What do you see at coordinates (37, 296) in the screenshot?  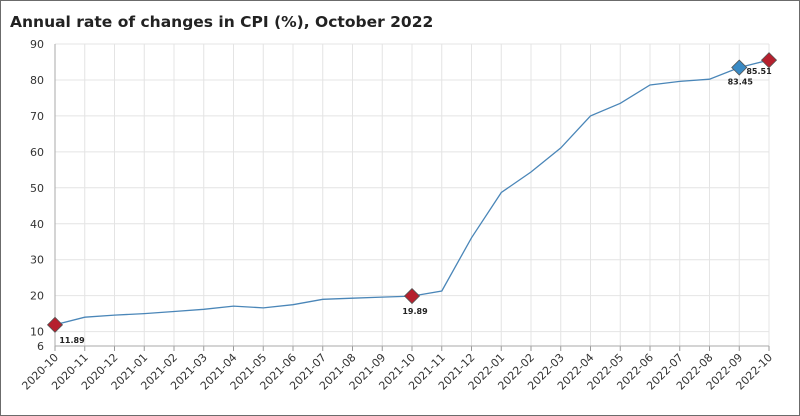 I see `y-tick-label: 20` at bounding box center [37, 296].